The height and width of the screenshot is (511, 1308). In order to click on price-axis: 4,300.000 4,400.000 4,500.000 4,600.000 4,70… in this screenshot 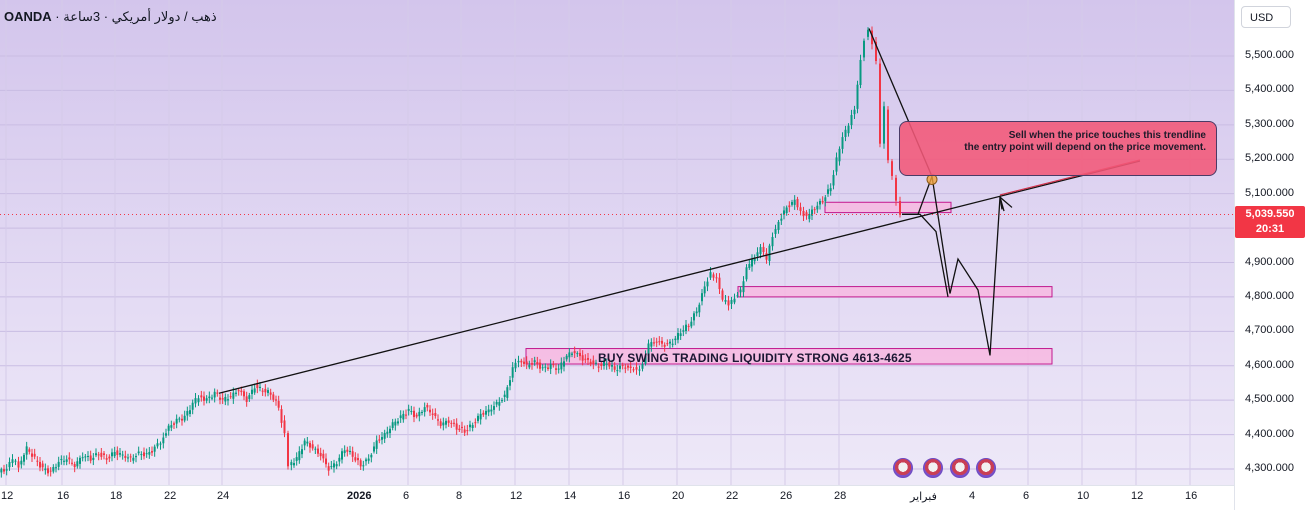, I will do `click(1271, 255)`.